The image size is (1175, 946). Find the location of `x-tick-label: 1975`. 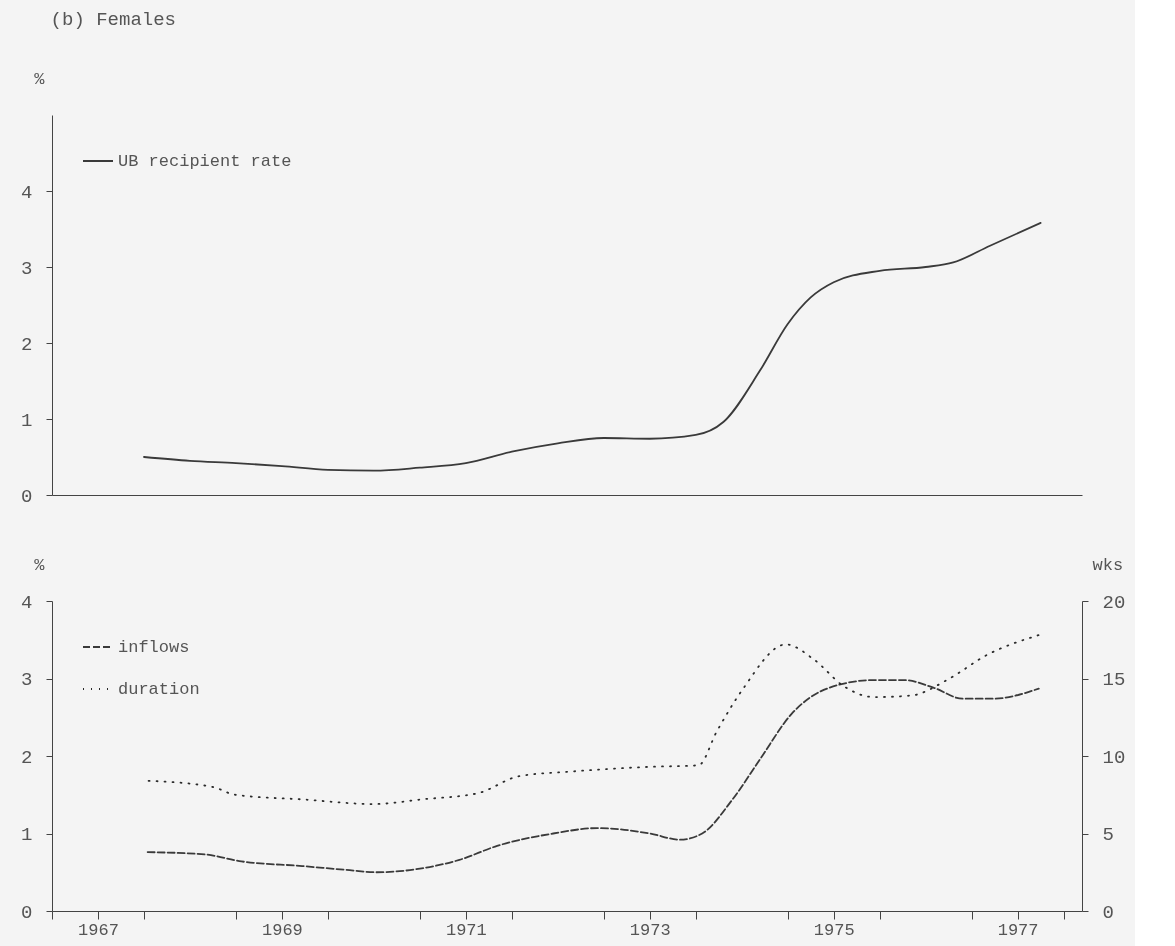

x-tick-label: 1975 is located at coordinates (834, 930).